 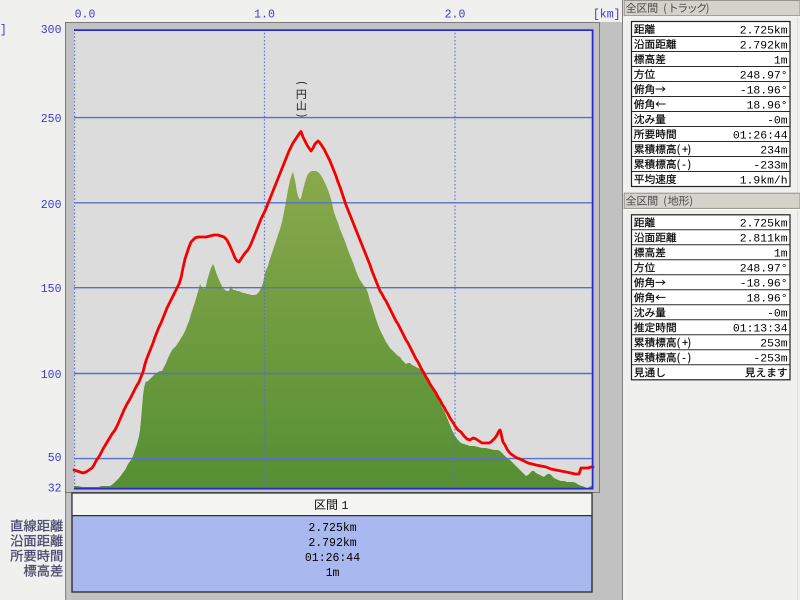 What do you see at coordinates (607, 15) in the screenshot?
I see `svg-text: [km]` at bounding box center [607, 15].